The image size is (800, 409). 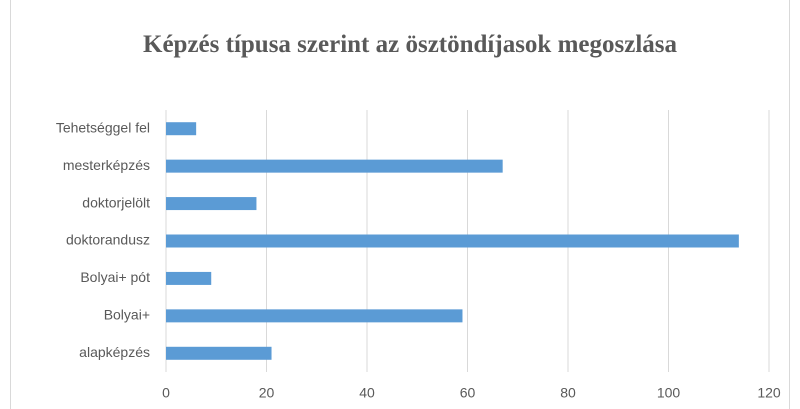 I want to click on x-tick-label: 100, so click(x=669, y=393).